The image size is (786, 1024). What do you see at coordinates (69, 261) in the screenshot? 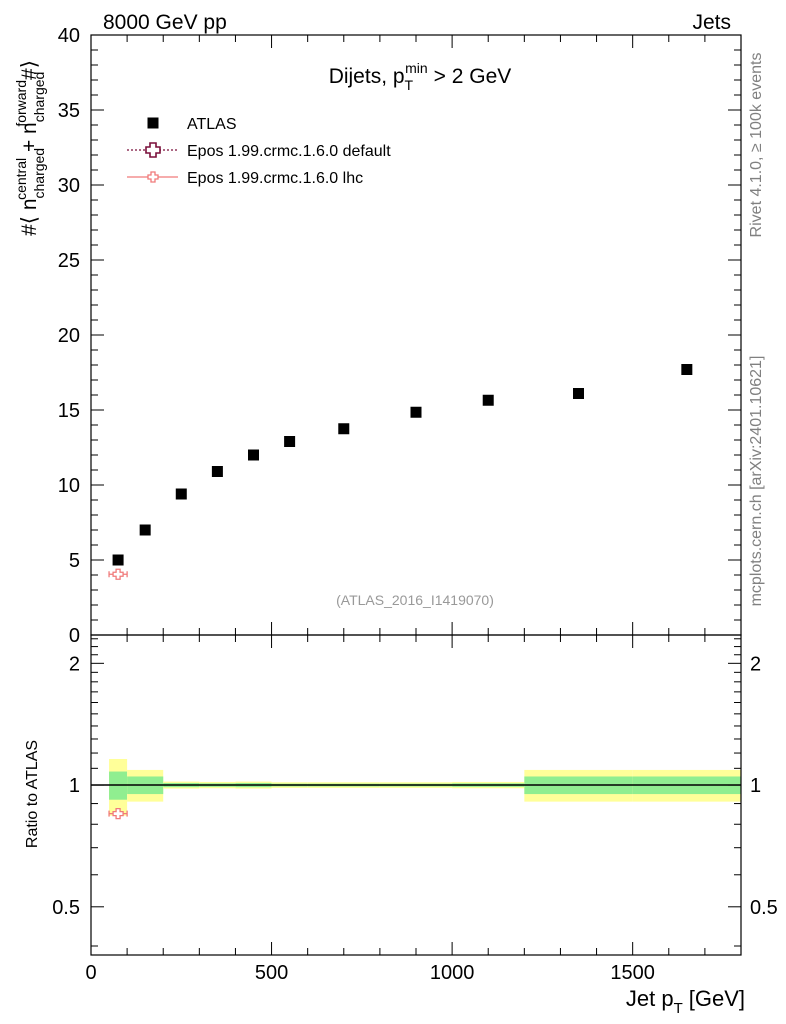
I see `y-tick-label: 25` at bounding box center [69, 261].